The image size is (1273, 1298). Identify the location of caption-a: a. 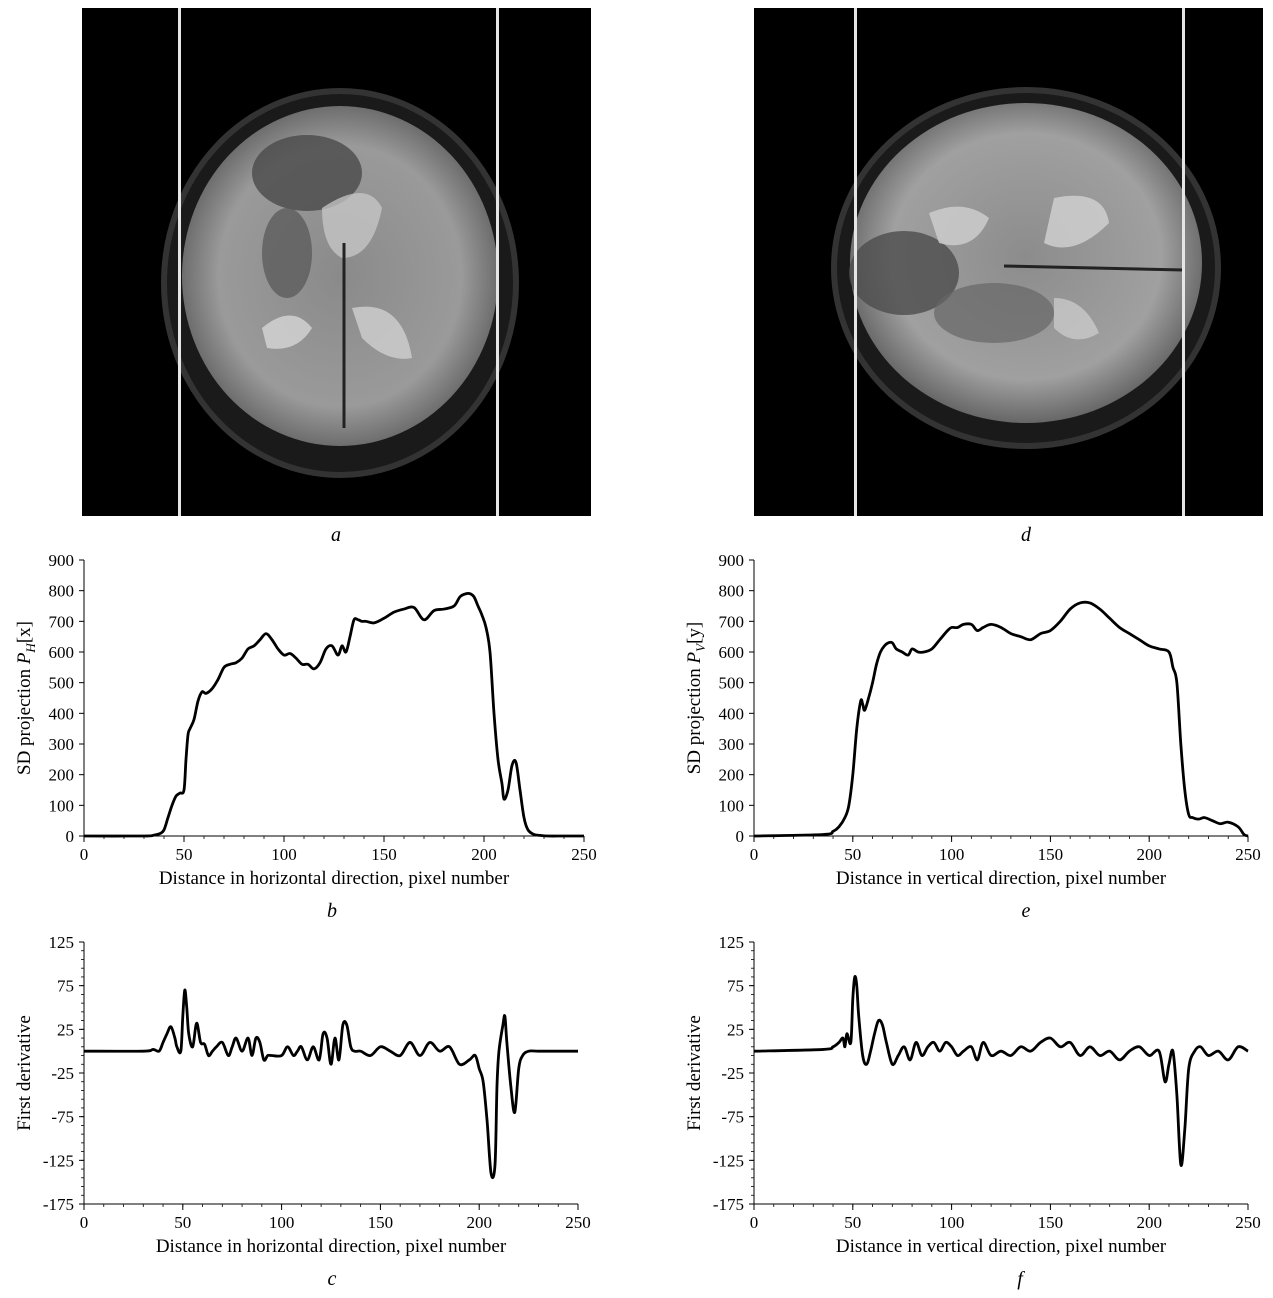
(336, 535).